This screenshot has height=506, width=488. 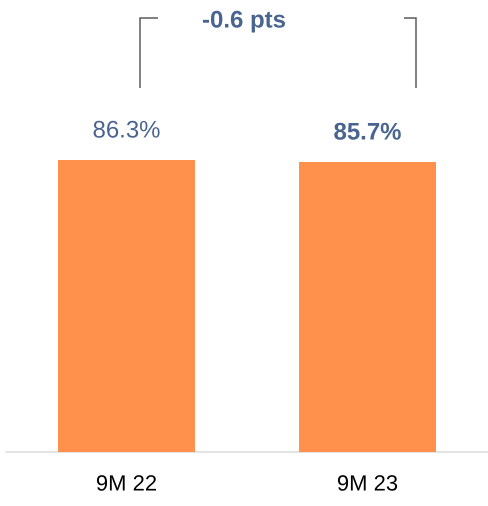 What do you see at coordinates (244, 20) in the screenshot?
I see `text: -0.6 pts` at bounding box center [244, 20].